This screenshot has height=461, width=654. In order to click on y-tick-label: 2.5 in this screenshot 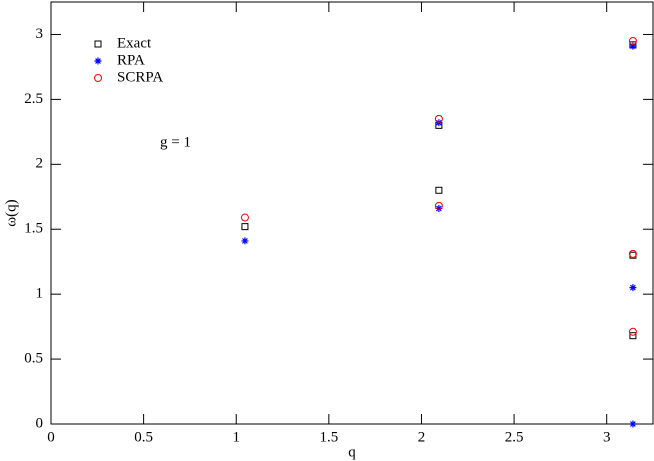, I will do `click(33, 99)`.